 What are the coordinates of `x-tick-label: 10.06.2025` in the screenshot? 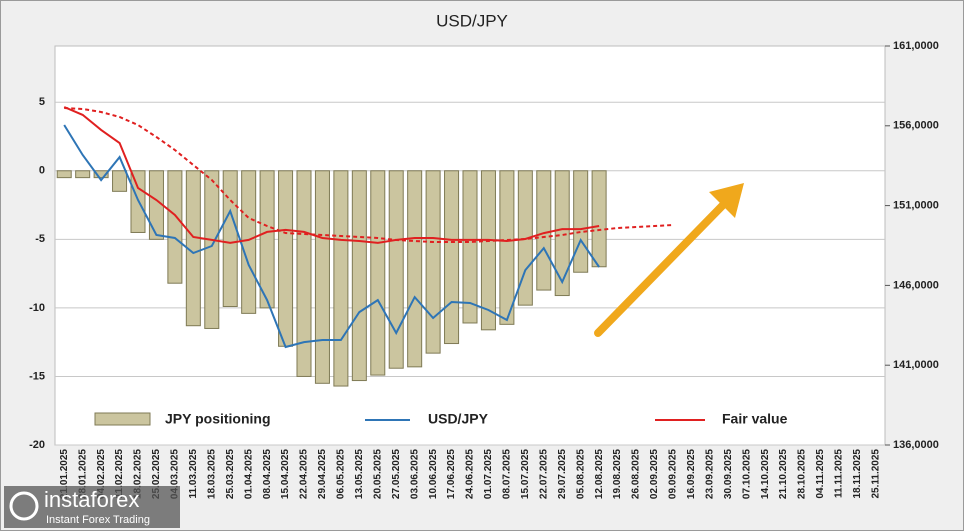 It's located at (433, 474).